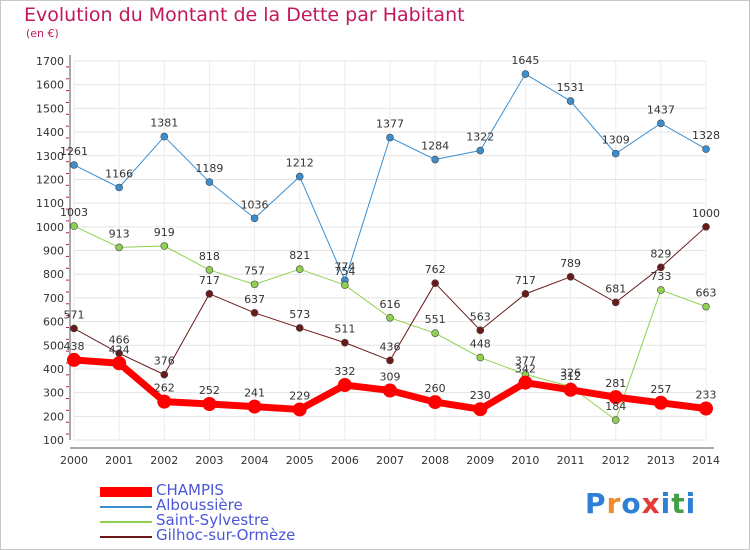 Image resolution: width=750 pixels, height=550 pixels. Describe the element at coordinates (126, 537) in the screenshot. I see `legend-swatch-gilhoc` at that location.